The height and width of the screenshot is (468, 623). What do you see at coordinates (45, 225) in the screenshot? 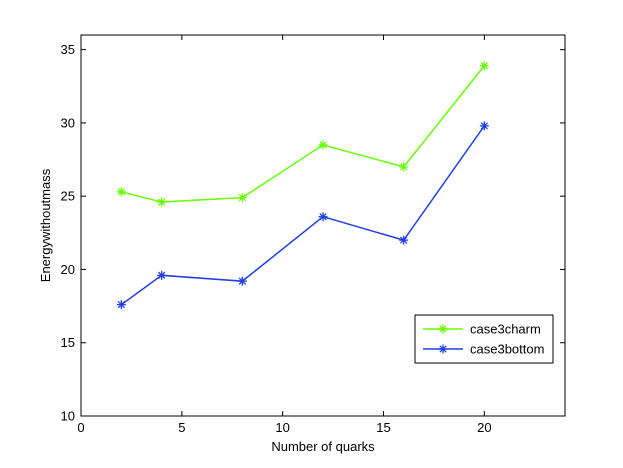
I see `y-axis-label: Energywithoutmass` at bounding box center [45, 225].